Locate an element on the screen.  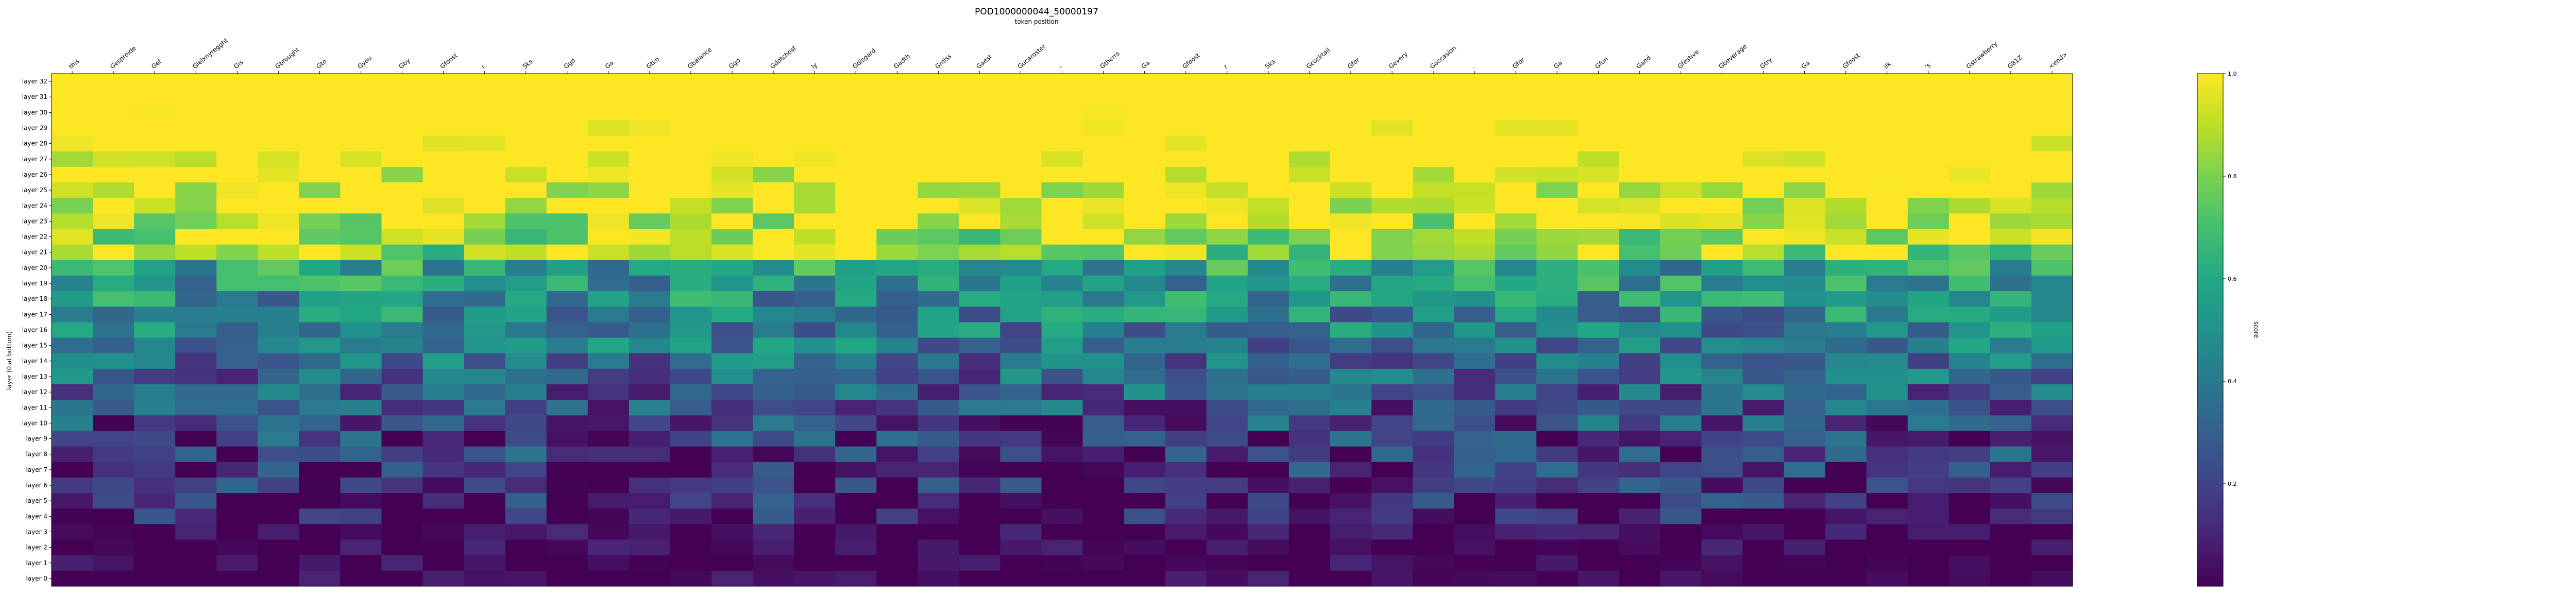
colorbar is located at coordinates (2210, 330).